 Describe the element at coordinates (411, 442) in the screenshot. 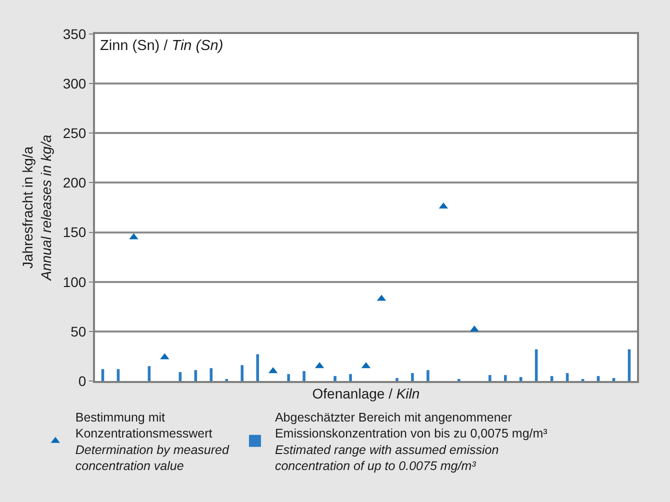

I see `legend-label: Abgeschätzter Bereich mit angenommener Emissionskonzentration von bis zu 0,0075 mg/m³ Estimated range with assumed emission concentration of up to 0.0075 mg/m³` at that location.